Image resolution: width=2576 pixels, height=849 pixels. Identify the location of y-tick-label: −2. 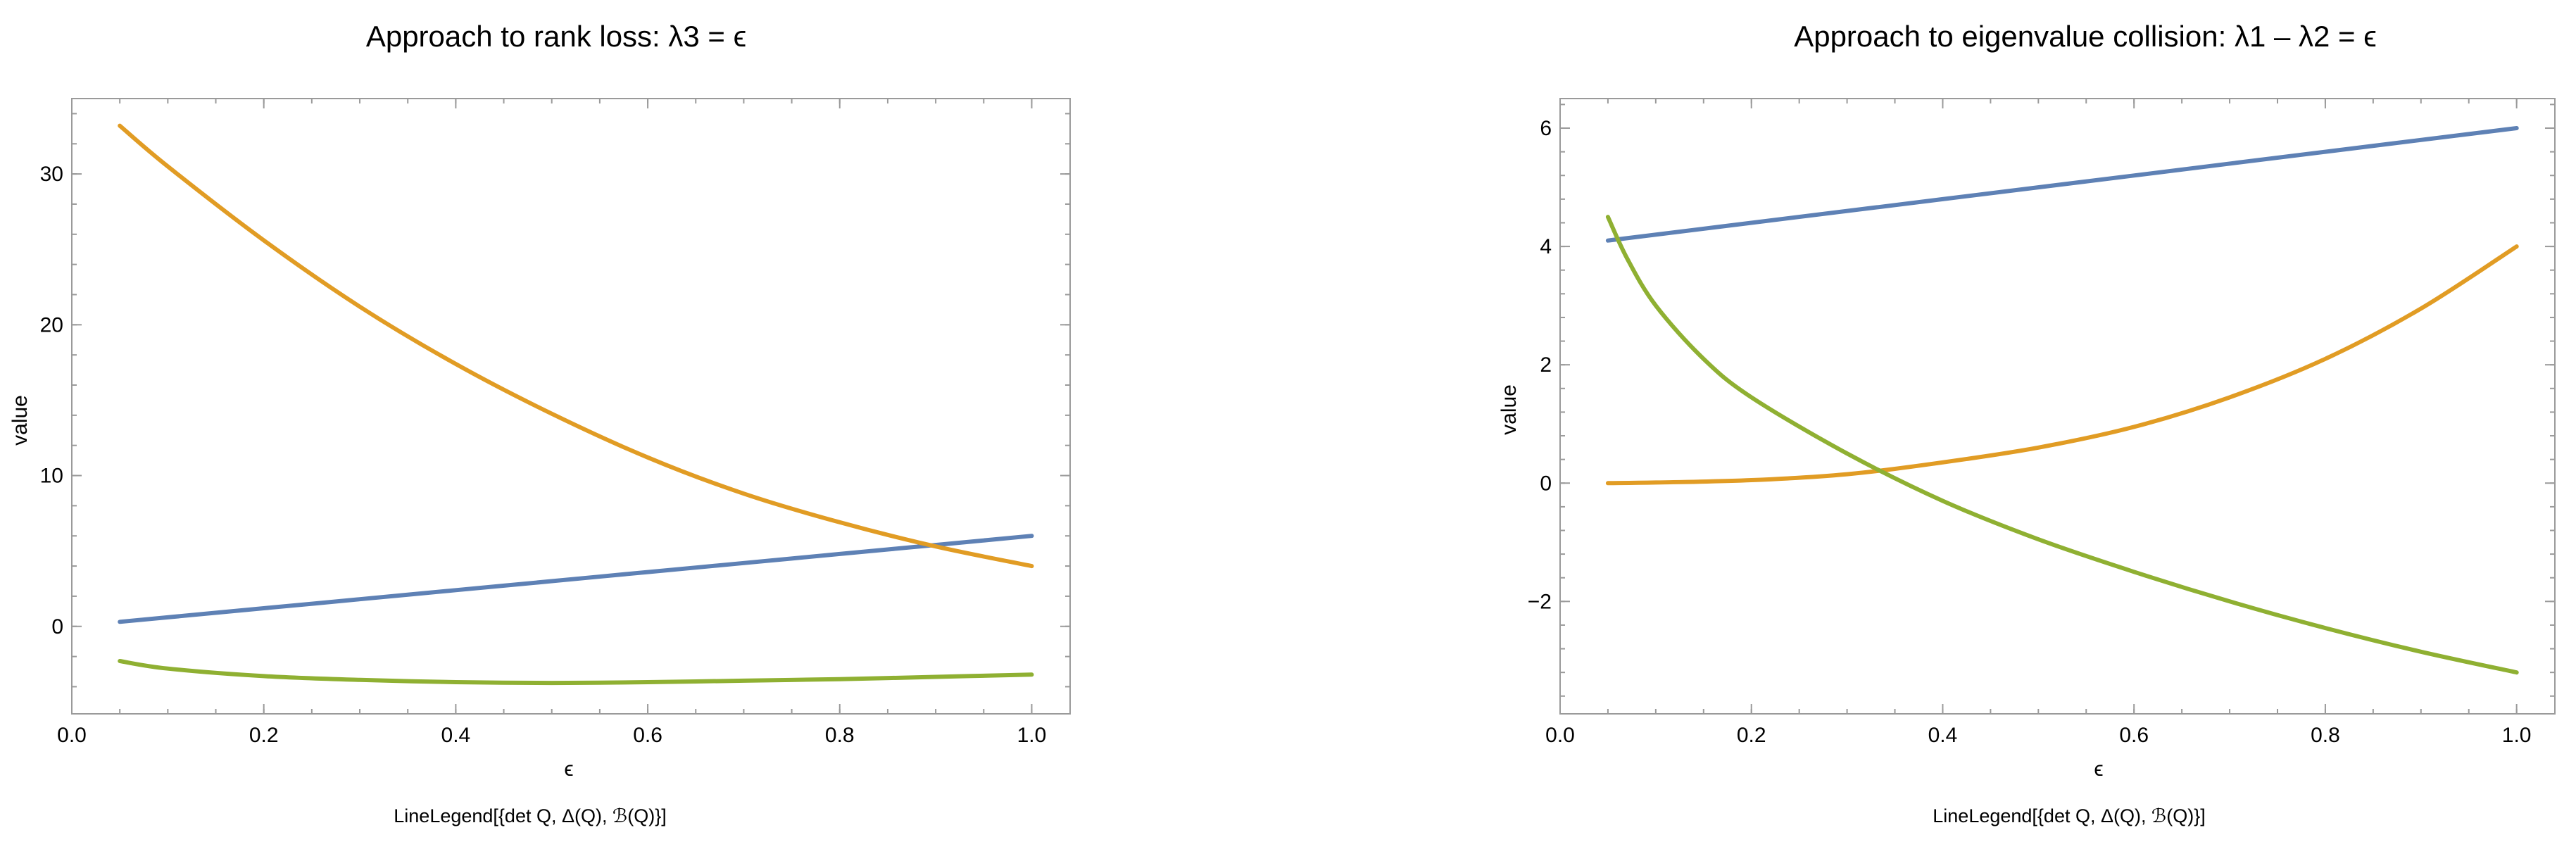
(1540, 601).